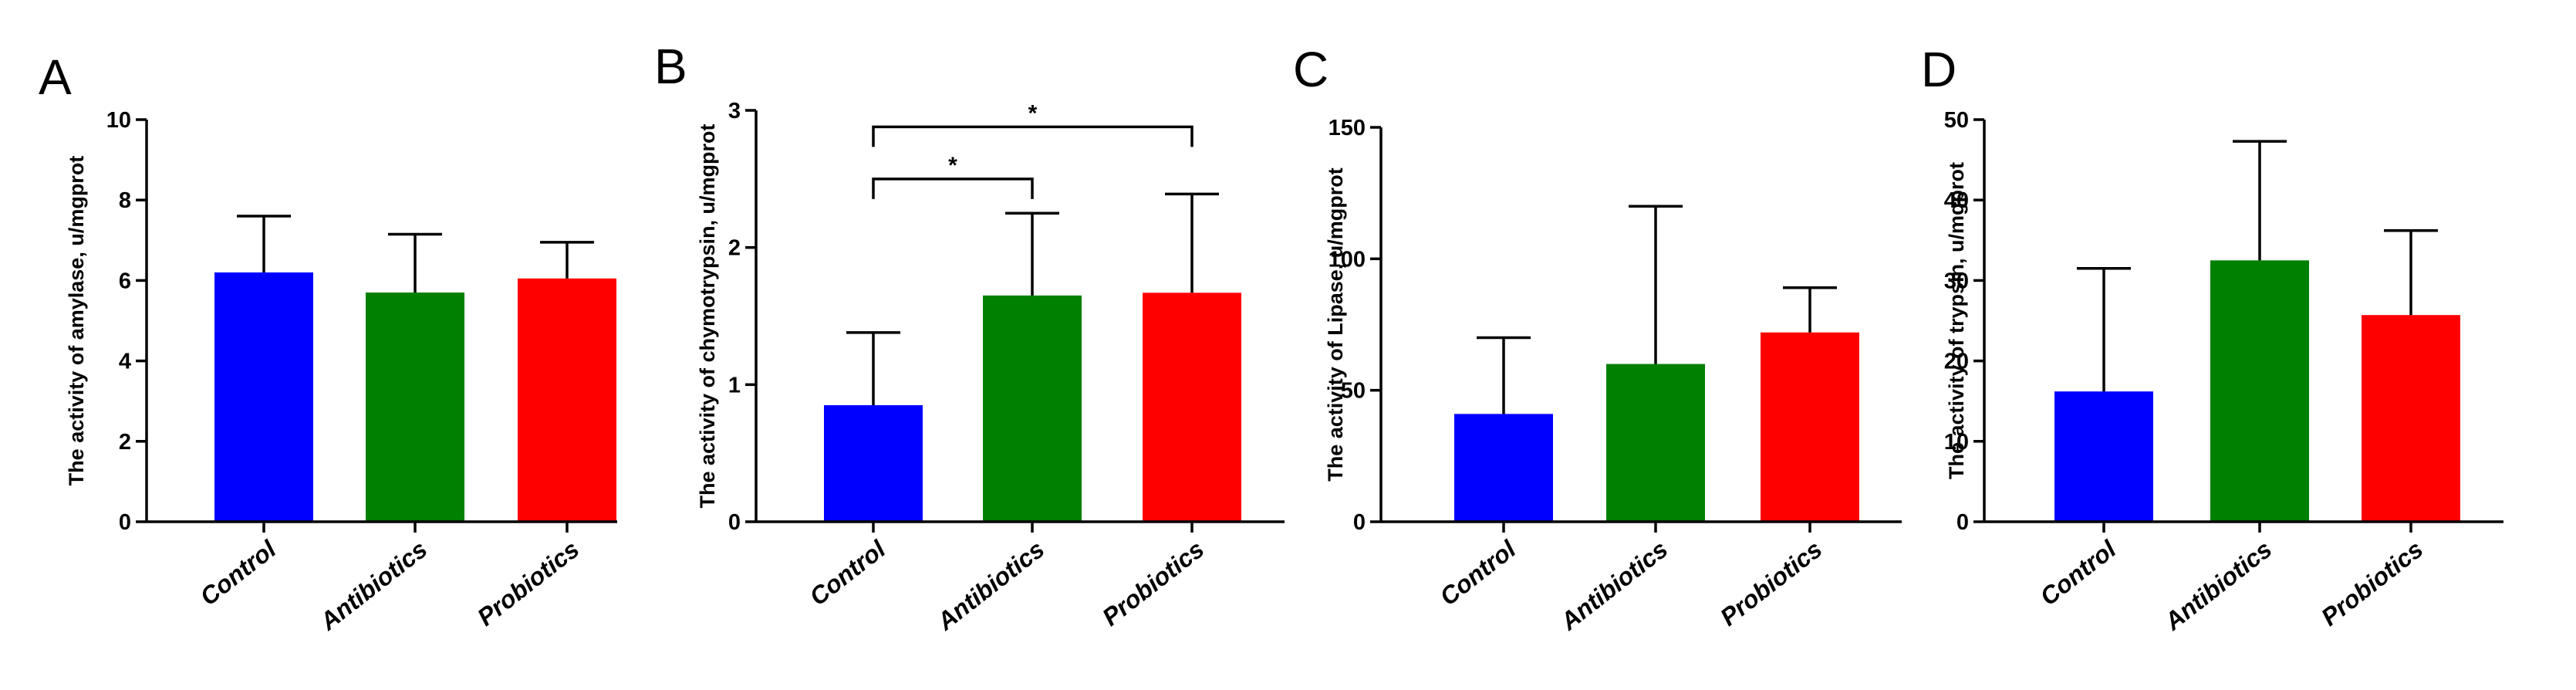 The height and width of the screenshot is (690, 2576). What do you see at coordinates (734, 111) in the screenshot?
I see `y-tick-label: 3` at bounding box center [734, 111].